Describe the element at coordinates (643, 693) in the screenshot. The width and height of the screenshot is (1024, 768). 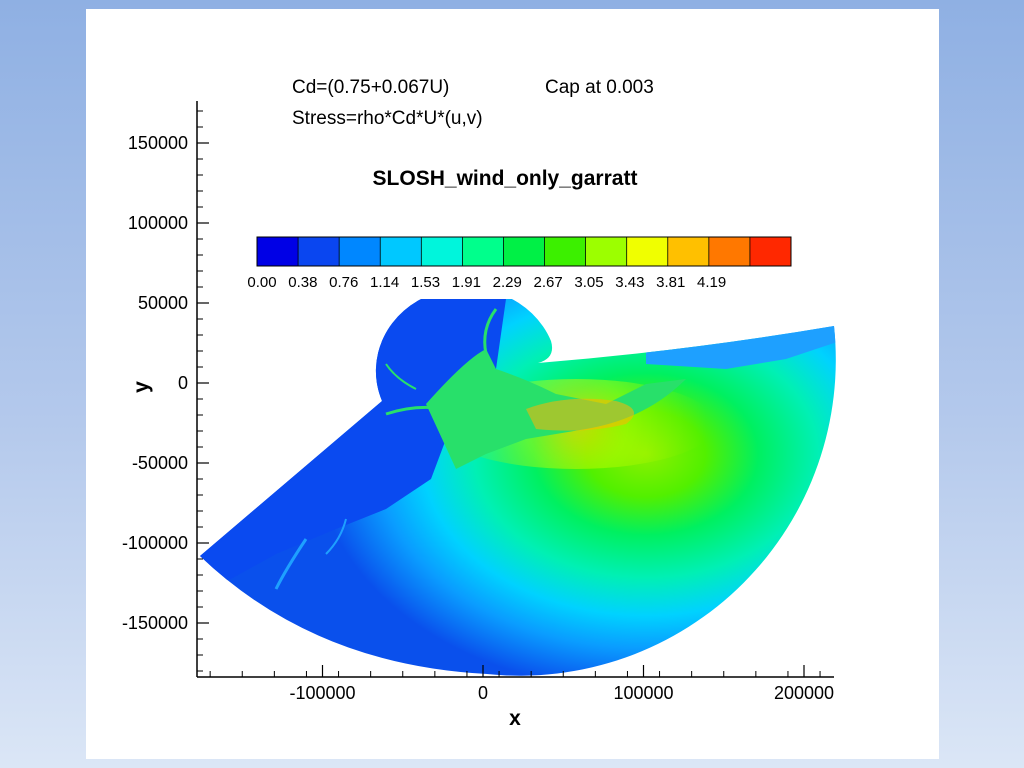
I see `x-tick-label: 100000` at that location.